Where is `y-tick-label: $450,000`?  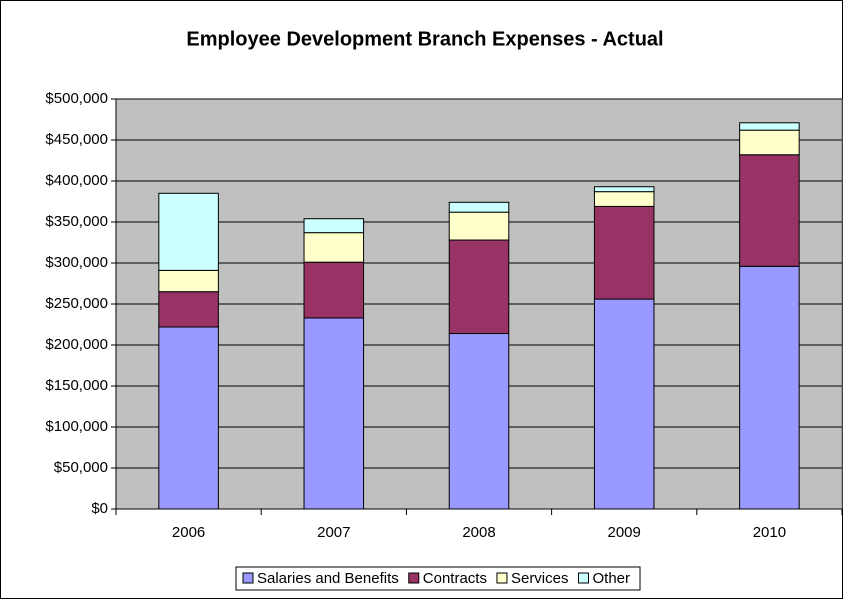
y-tick-label: $450,000 is located at coordinates (76, 139).